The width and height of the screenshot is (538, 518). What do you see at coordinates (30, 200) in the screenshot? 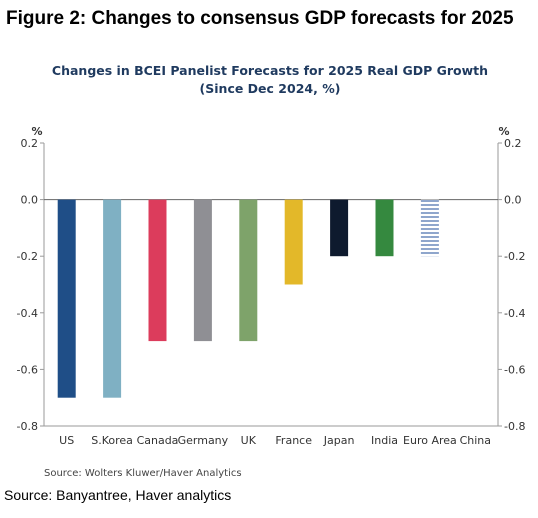
I see `y-tick-label-left: 0.0` at bounding box center [30, 200].